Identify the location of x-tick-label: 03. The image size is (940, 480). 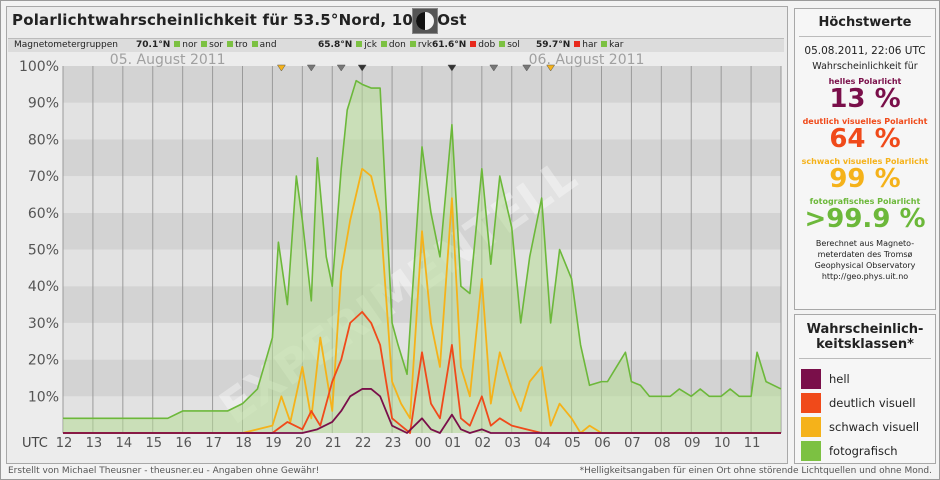
(512, 442).